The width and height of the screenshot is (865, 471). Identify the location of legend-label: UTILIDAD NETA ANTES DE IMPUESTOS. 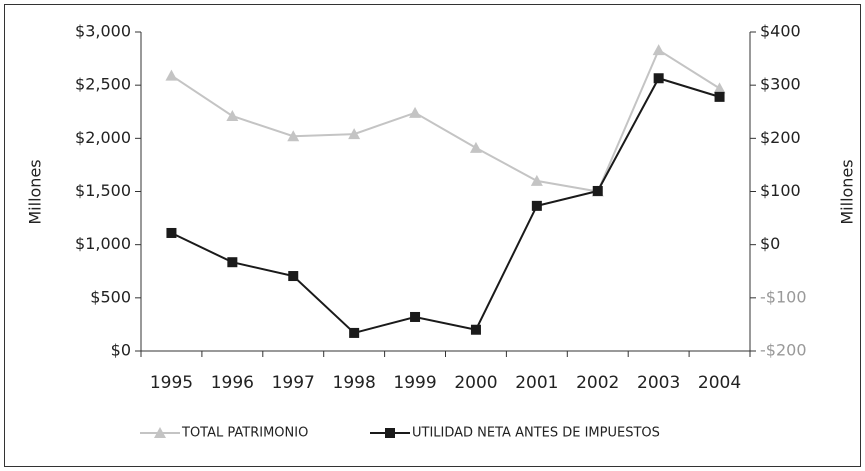
(536, 433).